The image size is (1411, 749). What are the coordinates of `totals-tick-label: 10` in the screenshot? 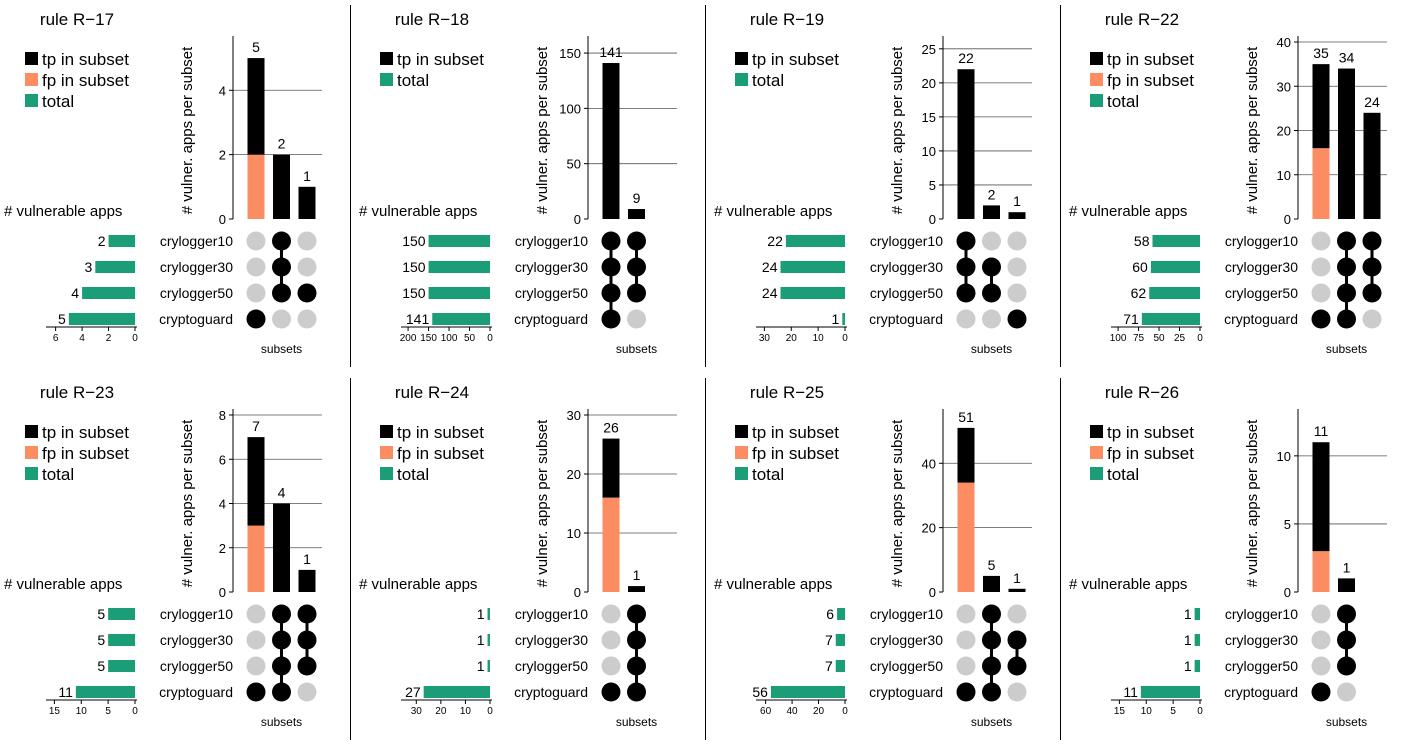 It's located at (1147, 711).